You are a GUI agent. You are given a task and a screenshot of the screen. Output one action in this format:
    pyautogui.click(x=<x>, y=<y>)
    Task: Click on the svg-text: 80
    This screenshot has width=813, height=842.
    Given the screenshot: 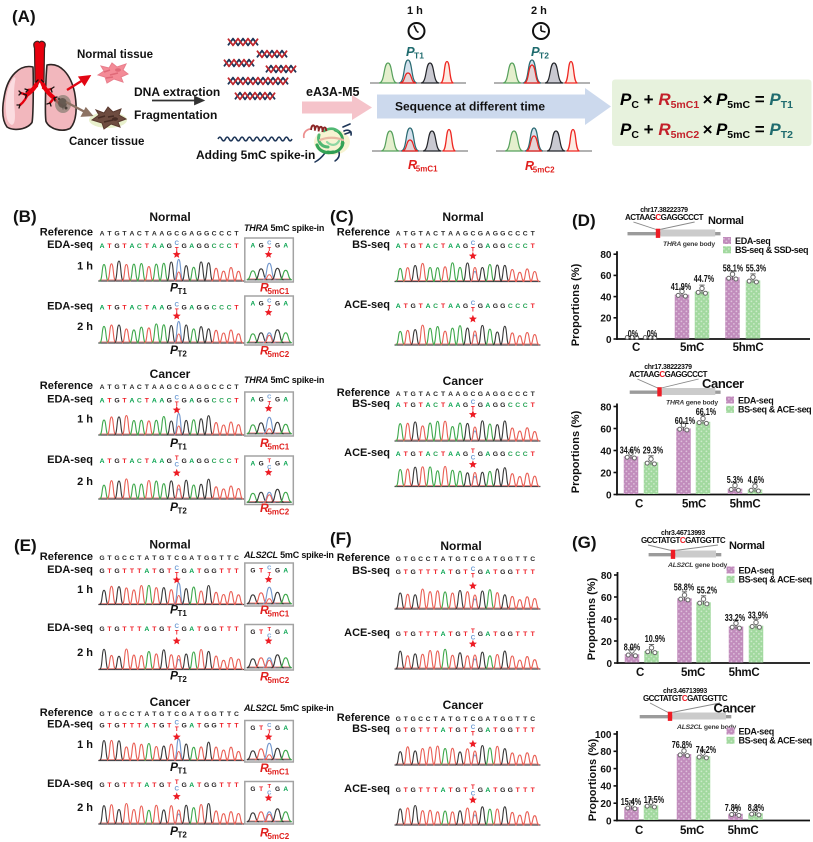 What is the action you would take?
    pyautogui.click(x=606, y=407)
    